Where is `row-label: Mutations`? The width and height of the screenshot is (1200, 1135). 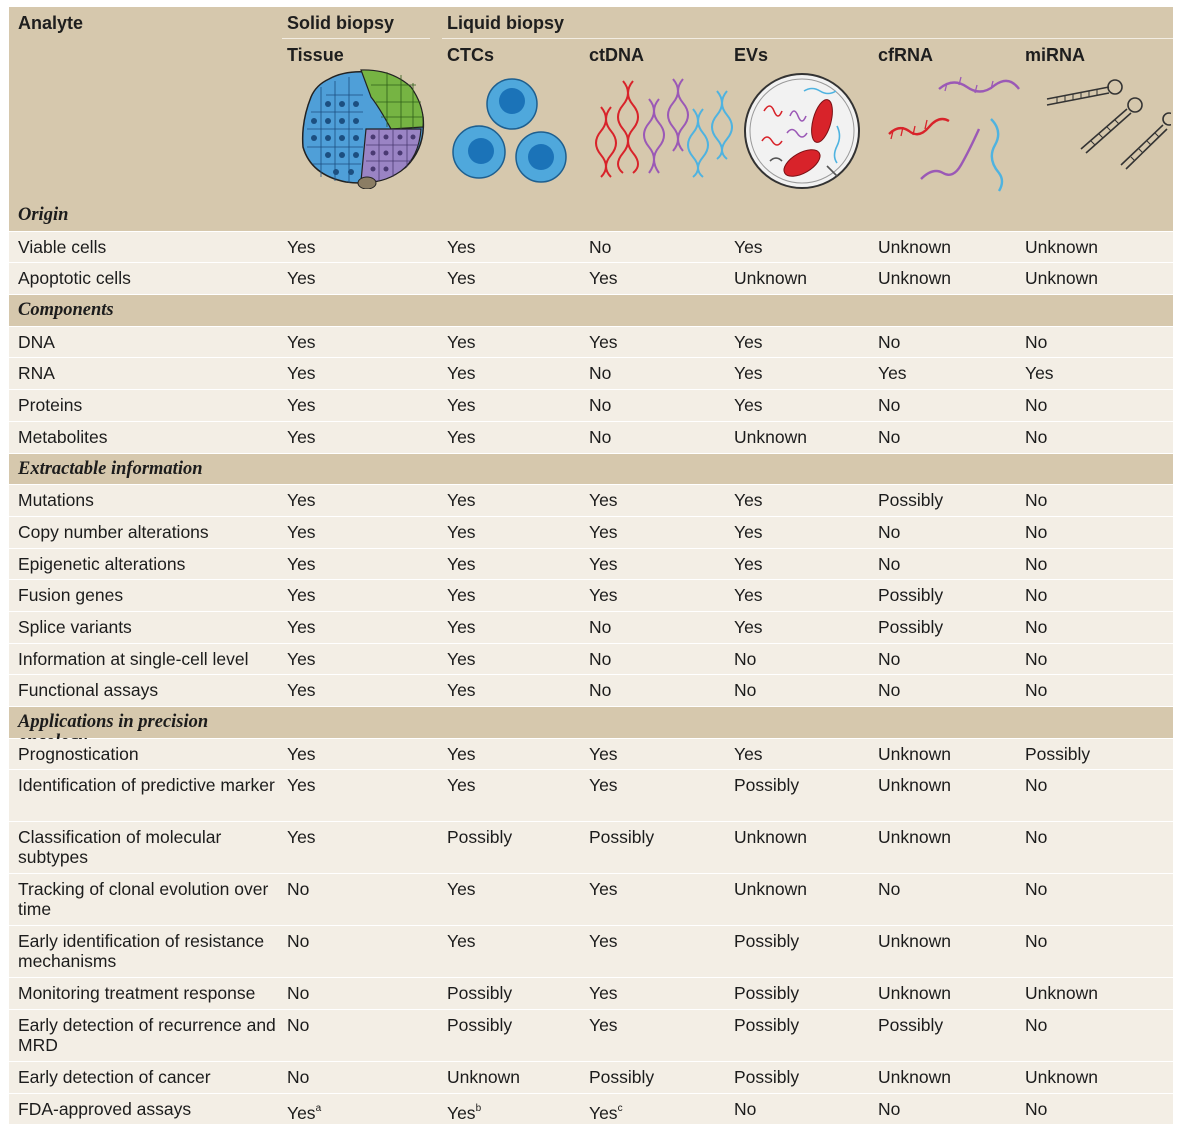
row-label: Mutations is located at coordinates (56, 500).